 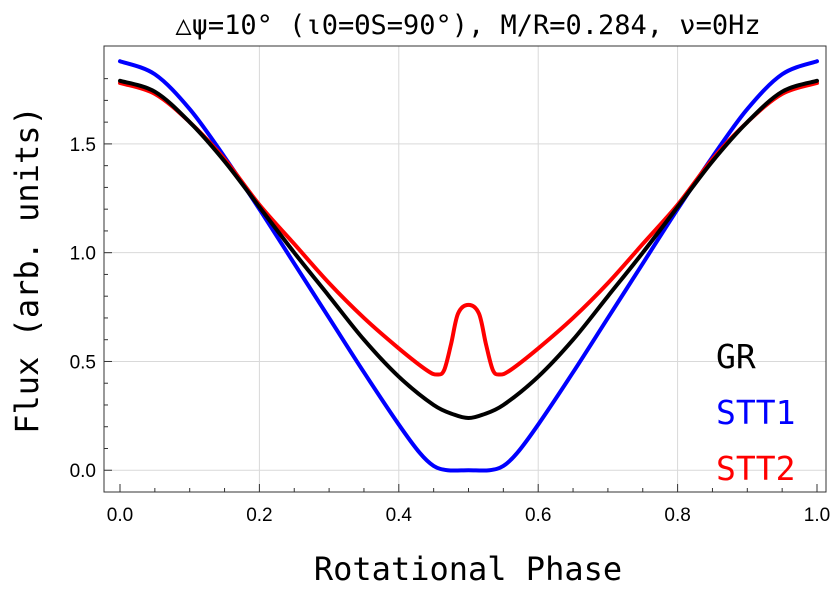 I want to click on y-axis-label: Flux (arb. units), so click(x=27, y=270).